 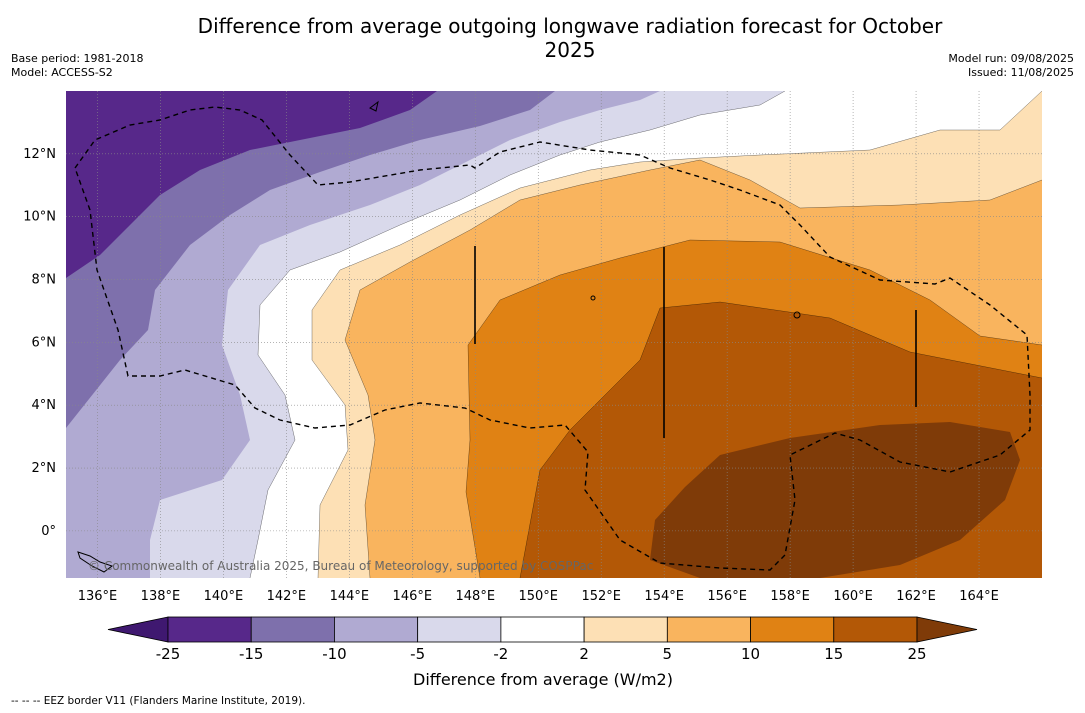 What do you see at coordinates (334, 654) in the screenshot?
I see `colorbar-tick-label: -10` at bounding box center [334, 654].